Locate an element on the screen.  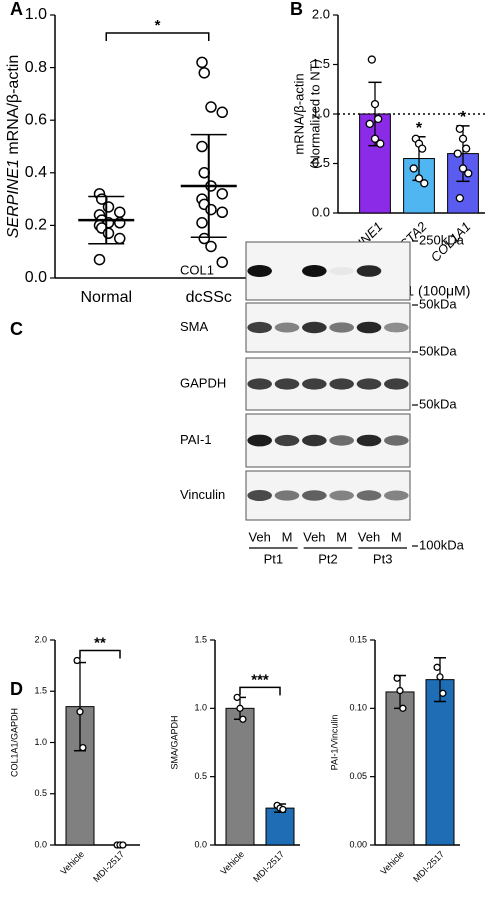
y-axis-label: (Normalized to NT) is located at coordinates (314, 114).